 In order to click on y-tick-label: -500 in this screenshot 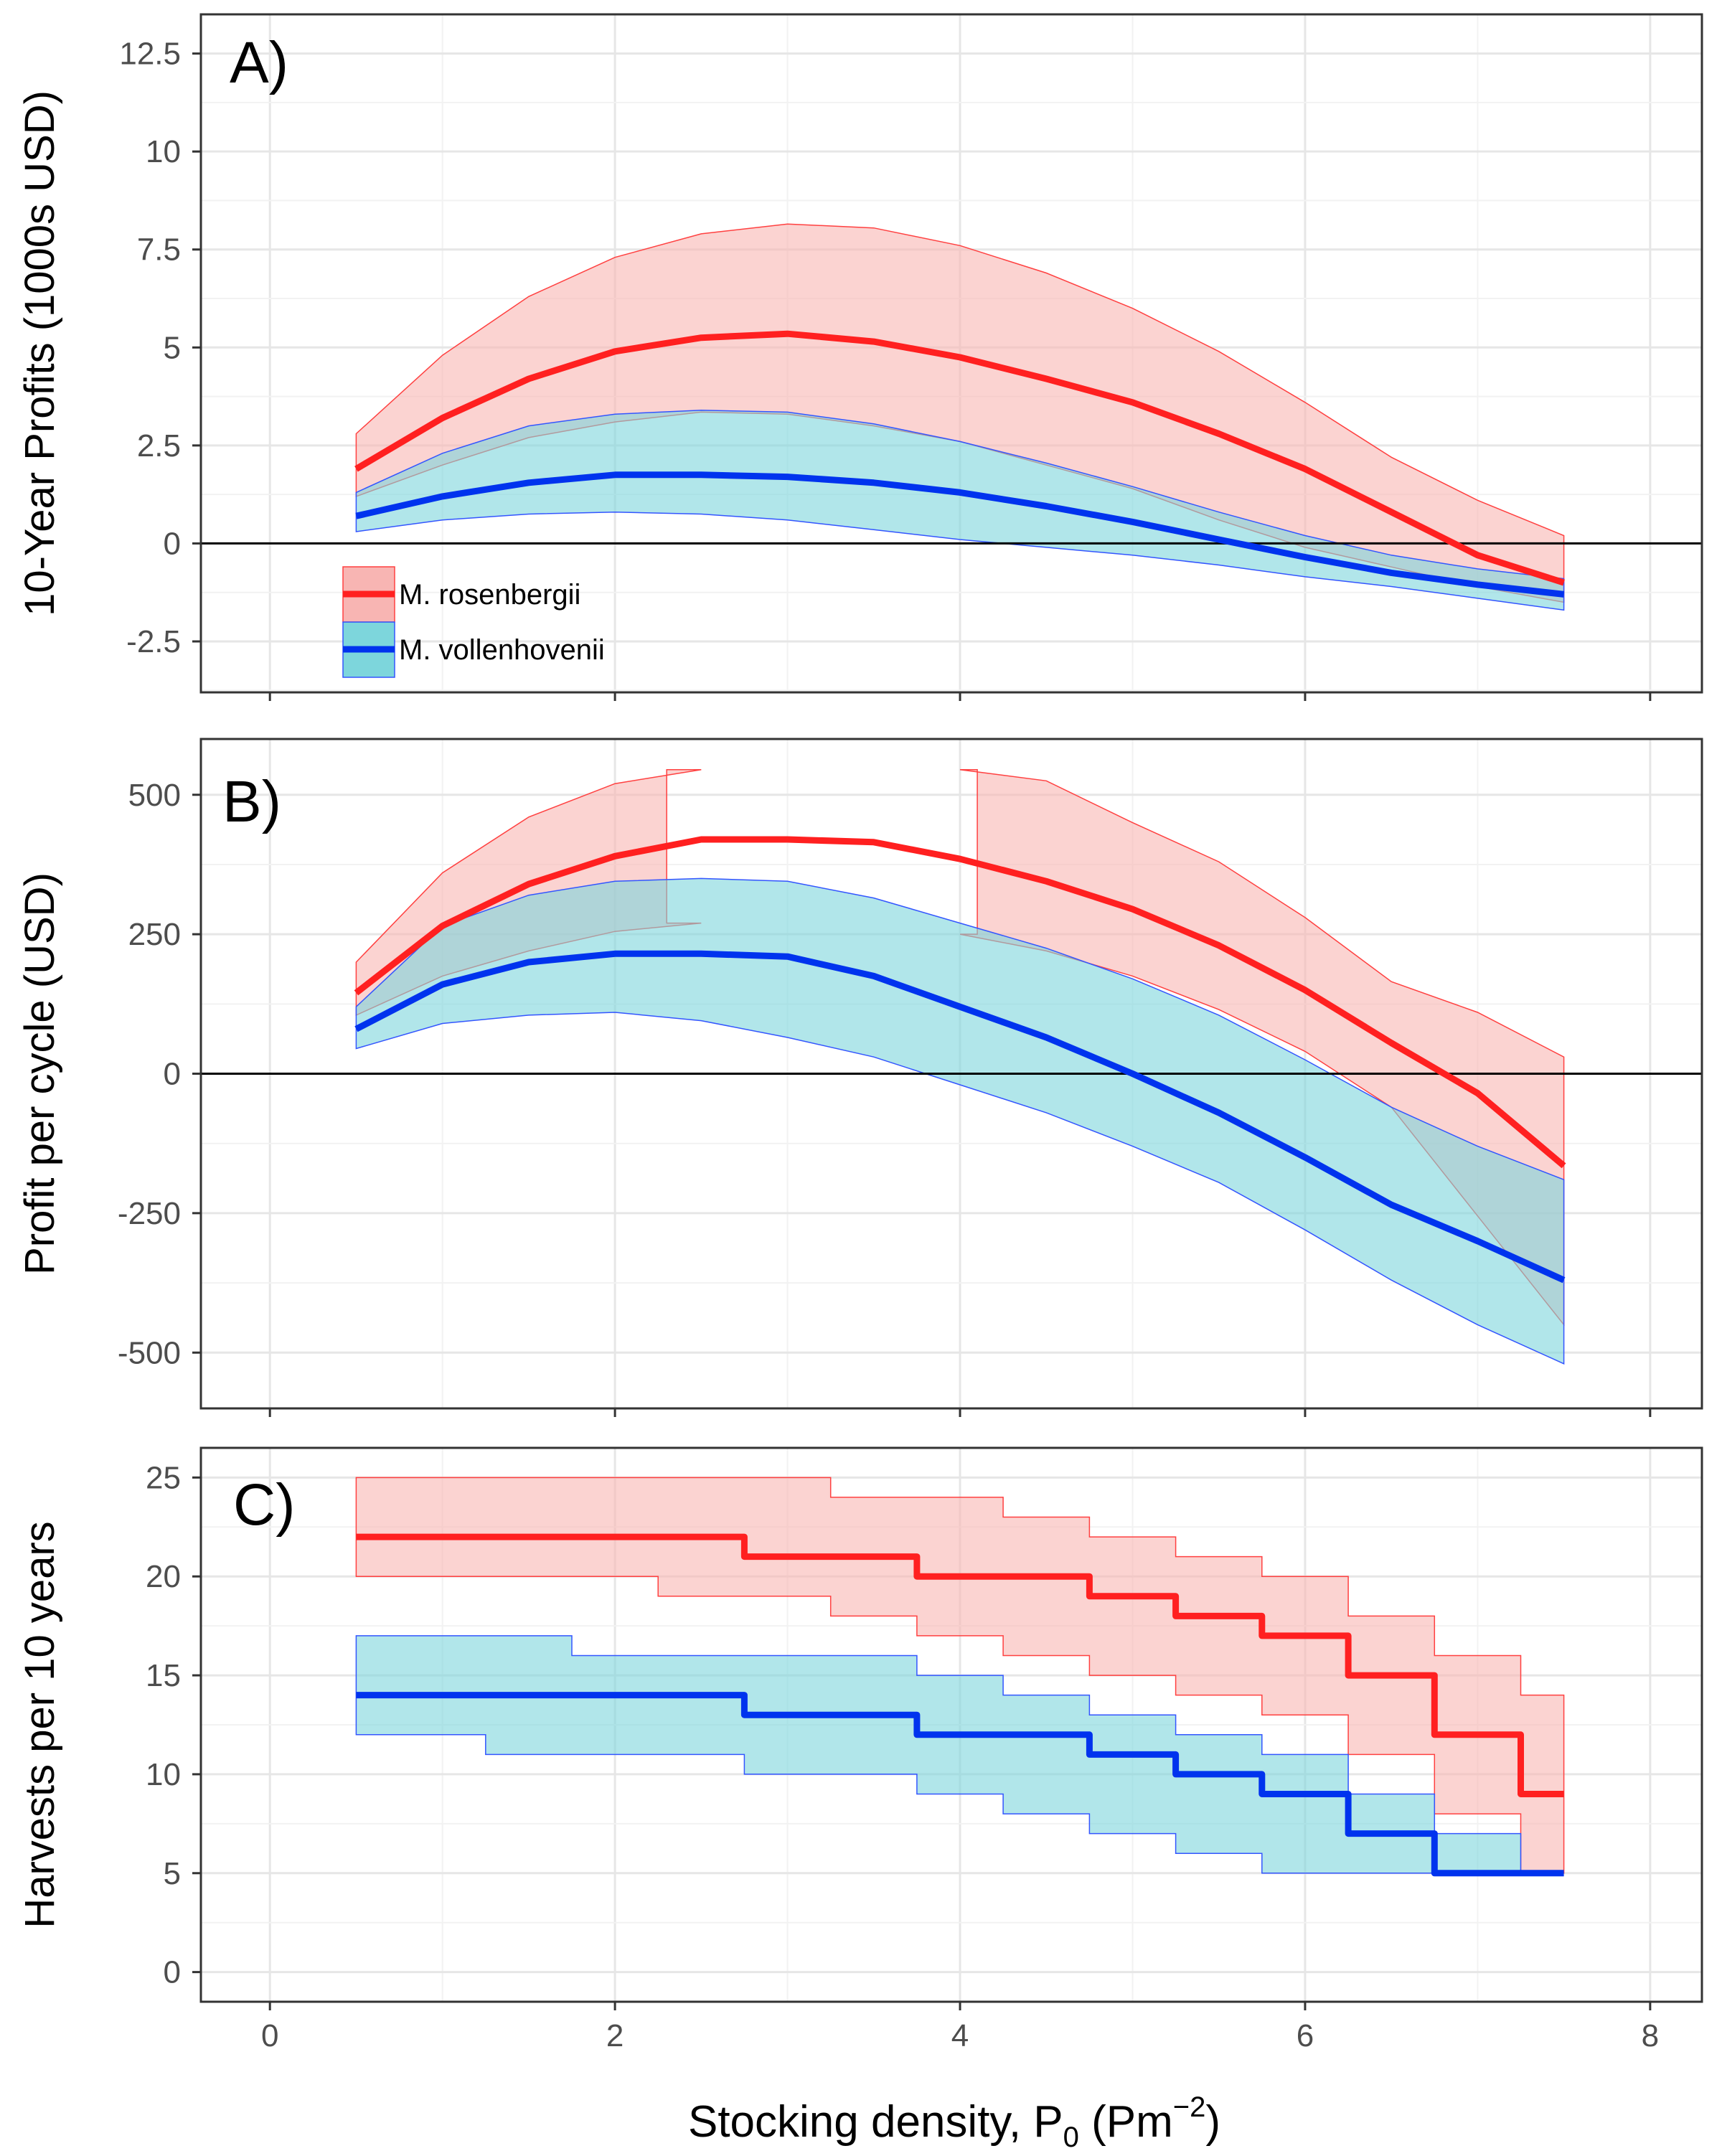, I will do `click(150, 1353)`.